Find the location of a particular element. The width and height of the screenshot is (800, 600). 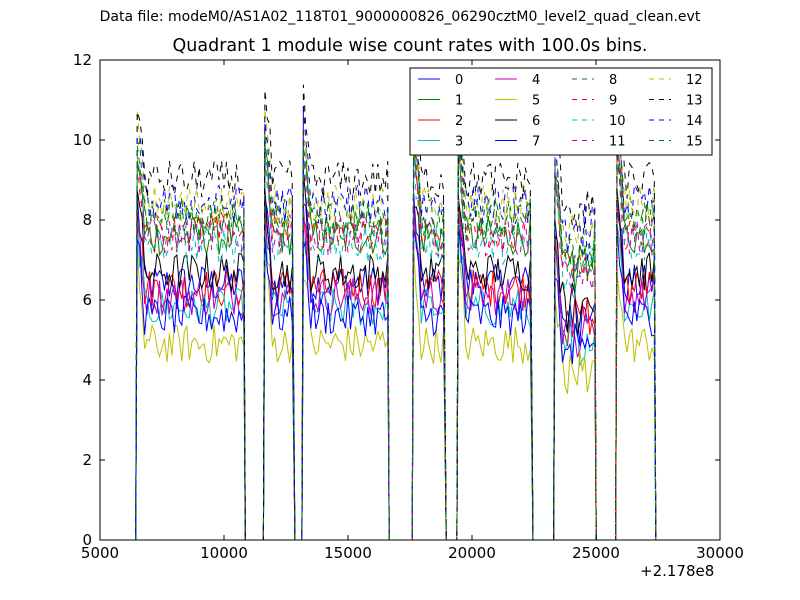

legend-label-3: 3 is located at coordinates (459, 142).